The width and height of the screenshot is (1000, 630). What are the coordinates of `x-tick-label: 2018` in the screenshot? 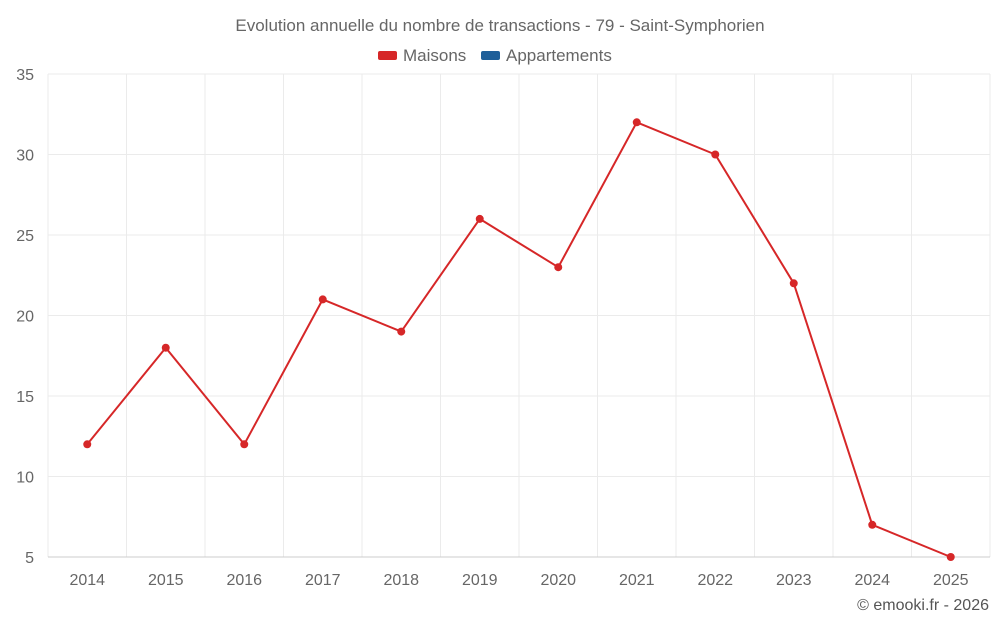 It's located at (401, 580).